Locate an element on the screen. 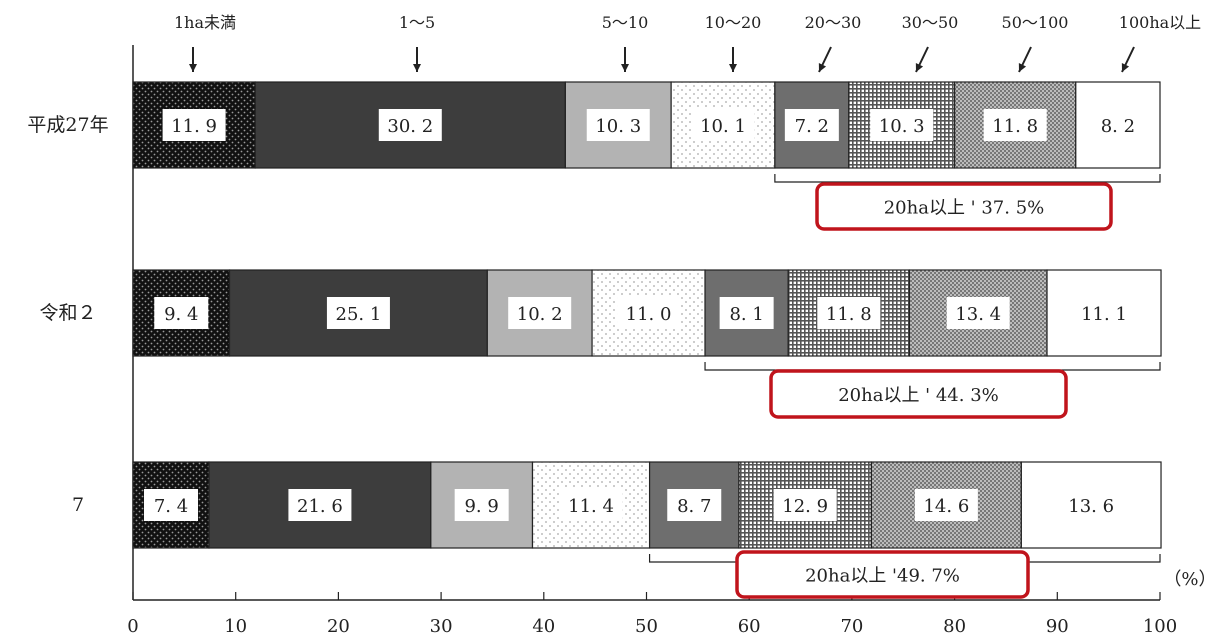 This screenshot has width=1219, height=640. x-unit-label: （%） is located at coordinates (1189, 579).